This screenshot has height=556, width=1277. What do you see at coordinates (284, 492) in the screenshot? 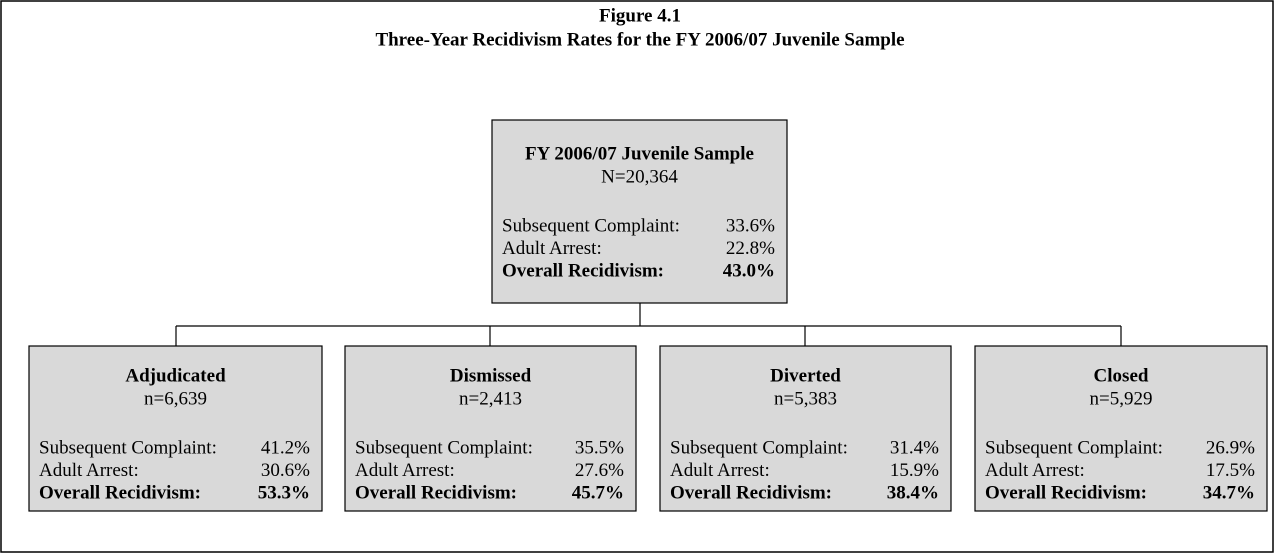
I see `row-value: 53.3%` at bounding box center [284, 492].